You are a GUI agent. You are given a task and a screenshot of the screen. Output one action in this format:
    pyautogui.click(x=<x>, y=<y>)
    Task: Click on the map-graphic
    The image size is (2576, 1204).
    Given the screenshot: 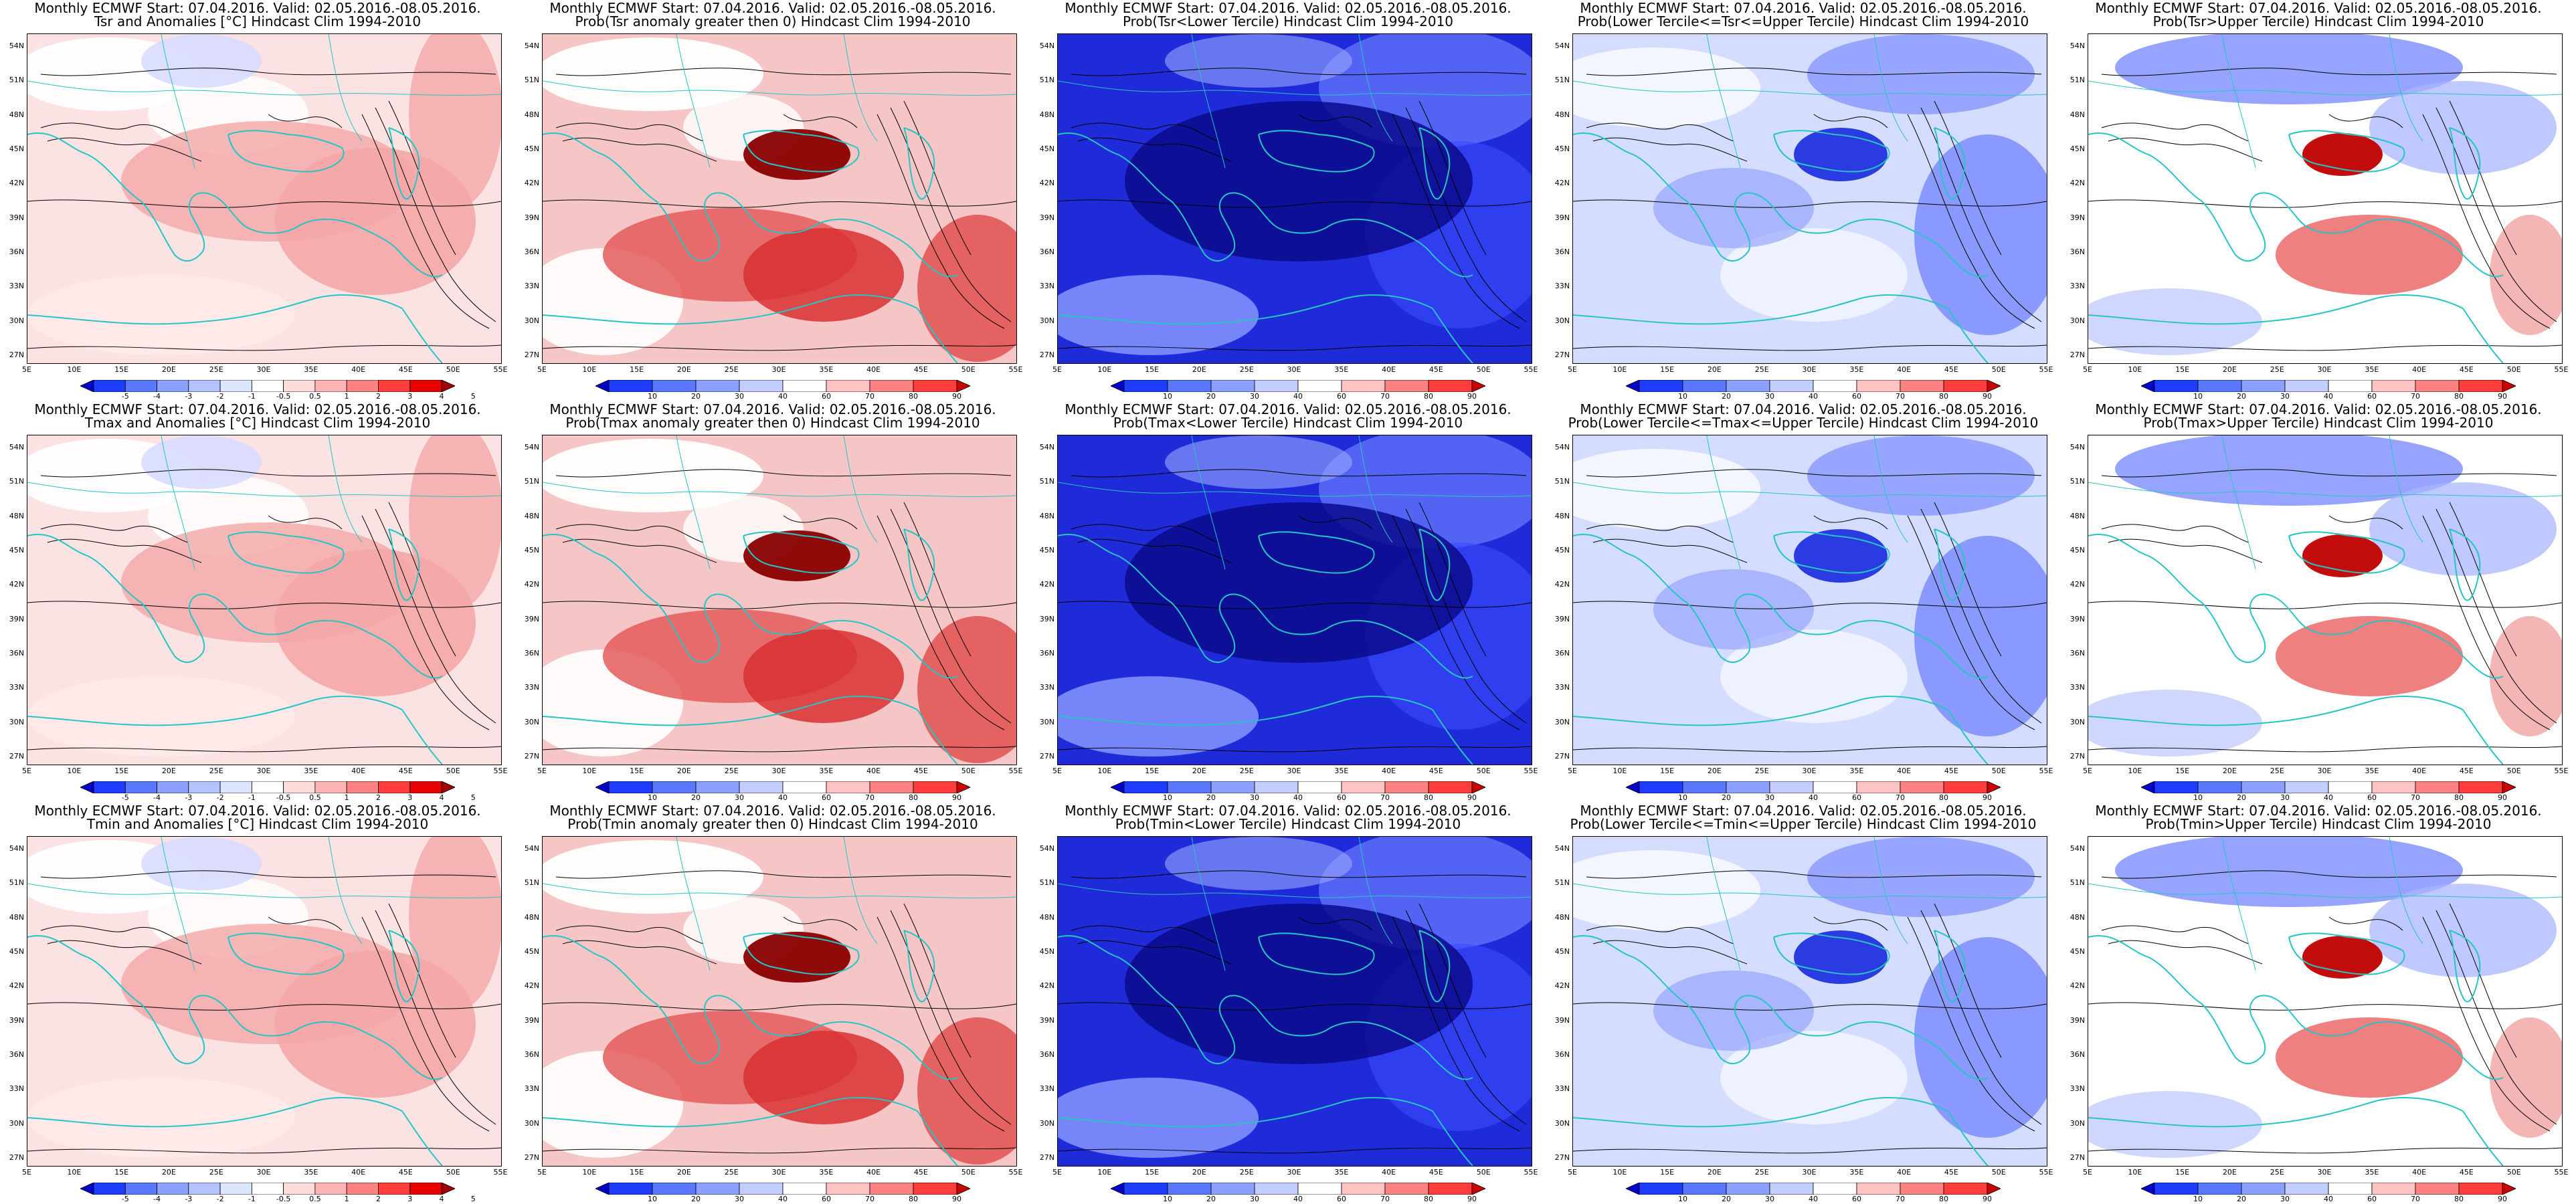 What is the action you would take?
    pyautogui.click(x=1810, y=198)
    